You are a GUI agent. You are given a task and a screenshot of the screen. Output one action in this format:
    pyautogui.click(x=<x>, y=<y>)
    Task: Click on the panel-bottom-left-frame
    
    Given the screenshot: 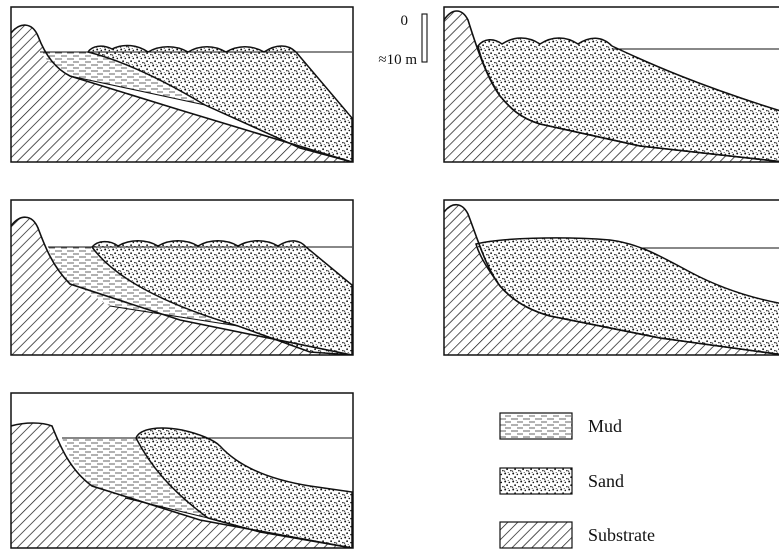 What is the action you would take?
    pyautogui.click(x=182, y=470)
    